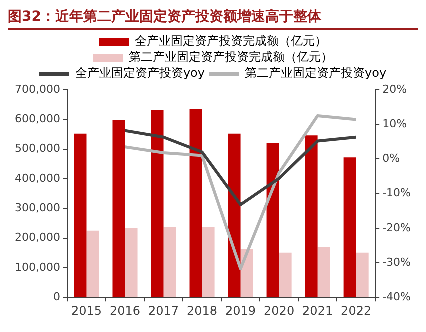 This screenshot has width=426, height=332. I want to click on x-tick-label: 2021, so click(318, 311).